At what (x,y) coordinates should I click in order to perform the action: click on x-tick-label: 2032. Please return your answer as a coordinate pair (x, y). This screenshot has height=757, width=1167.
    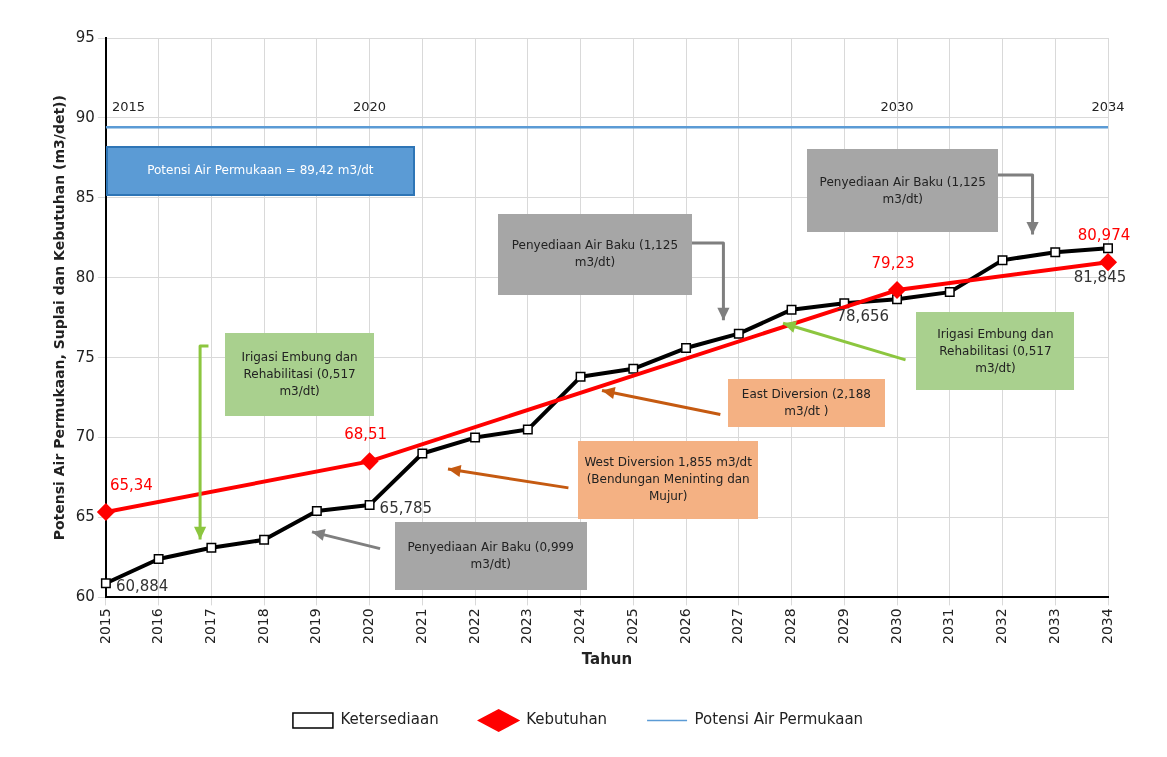
    Looking at the image, I should click on (1001, 626).